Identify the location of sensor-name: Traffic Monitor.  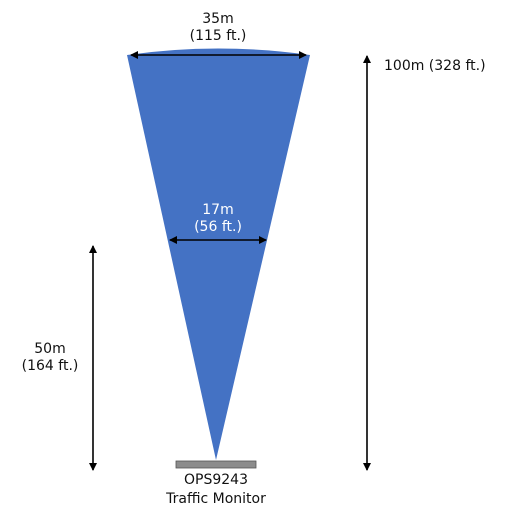
(216, 499).